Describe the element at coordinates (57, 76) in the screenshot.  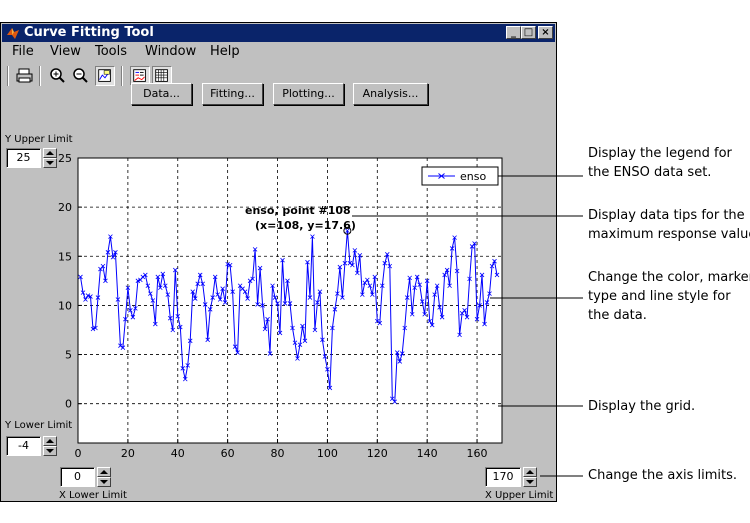
I see `zoom-in-icon` at that location.